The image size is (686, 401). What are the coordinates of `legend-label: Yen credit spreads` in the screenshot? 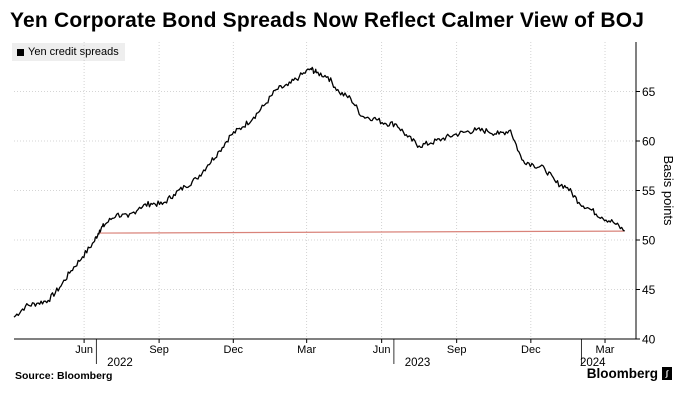 It's located at (73, 52).